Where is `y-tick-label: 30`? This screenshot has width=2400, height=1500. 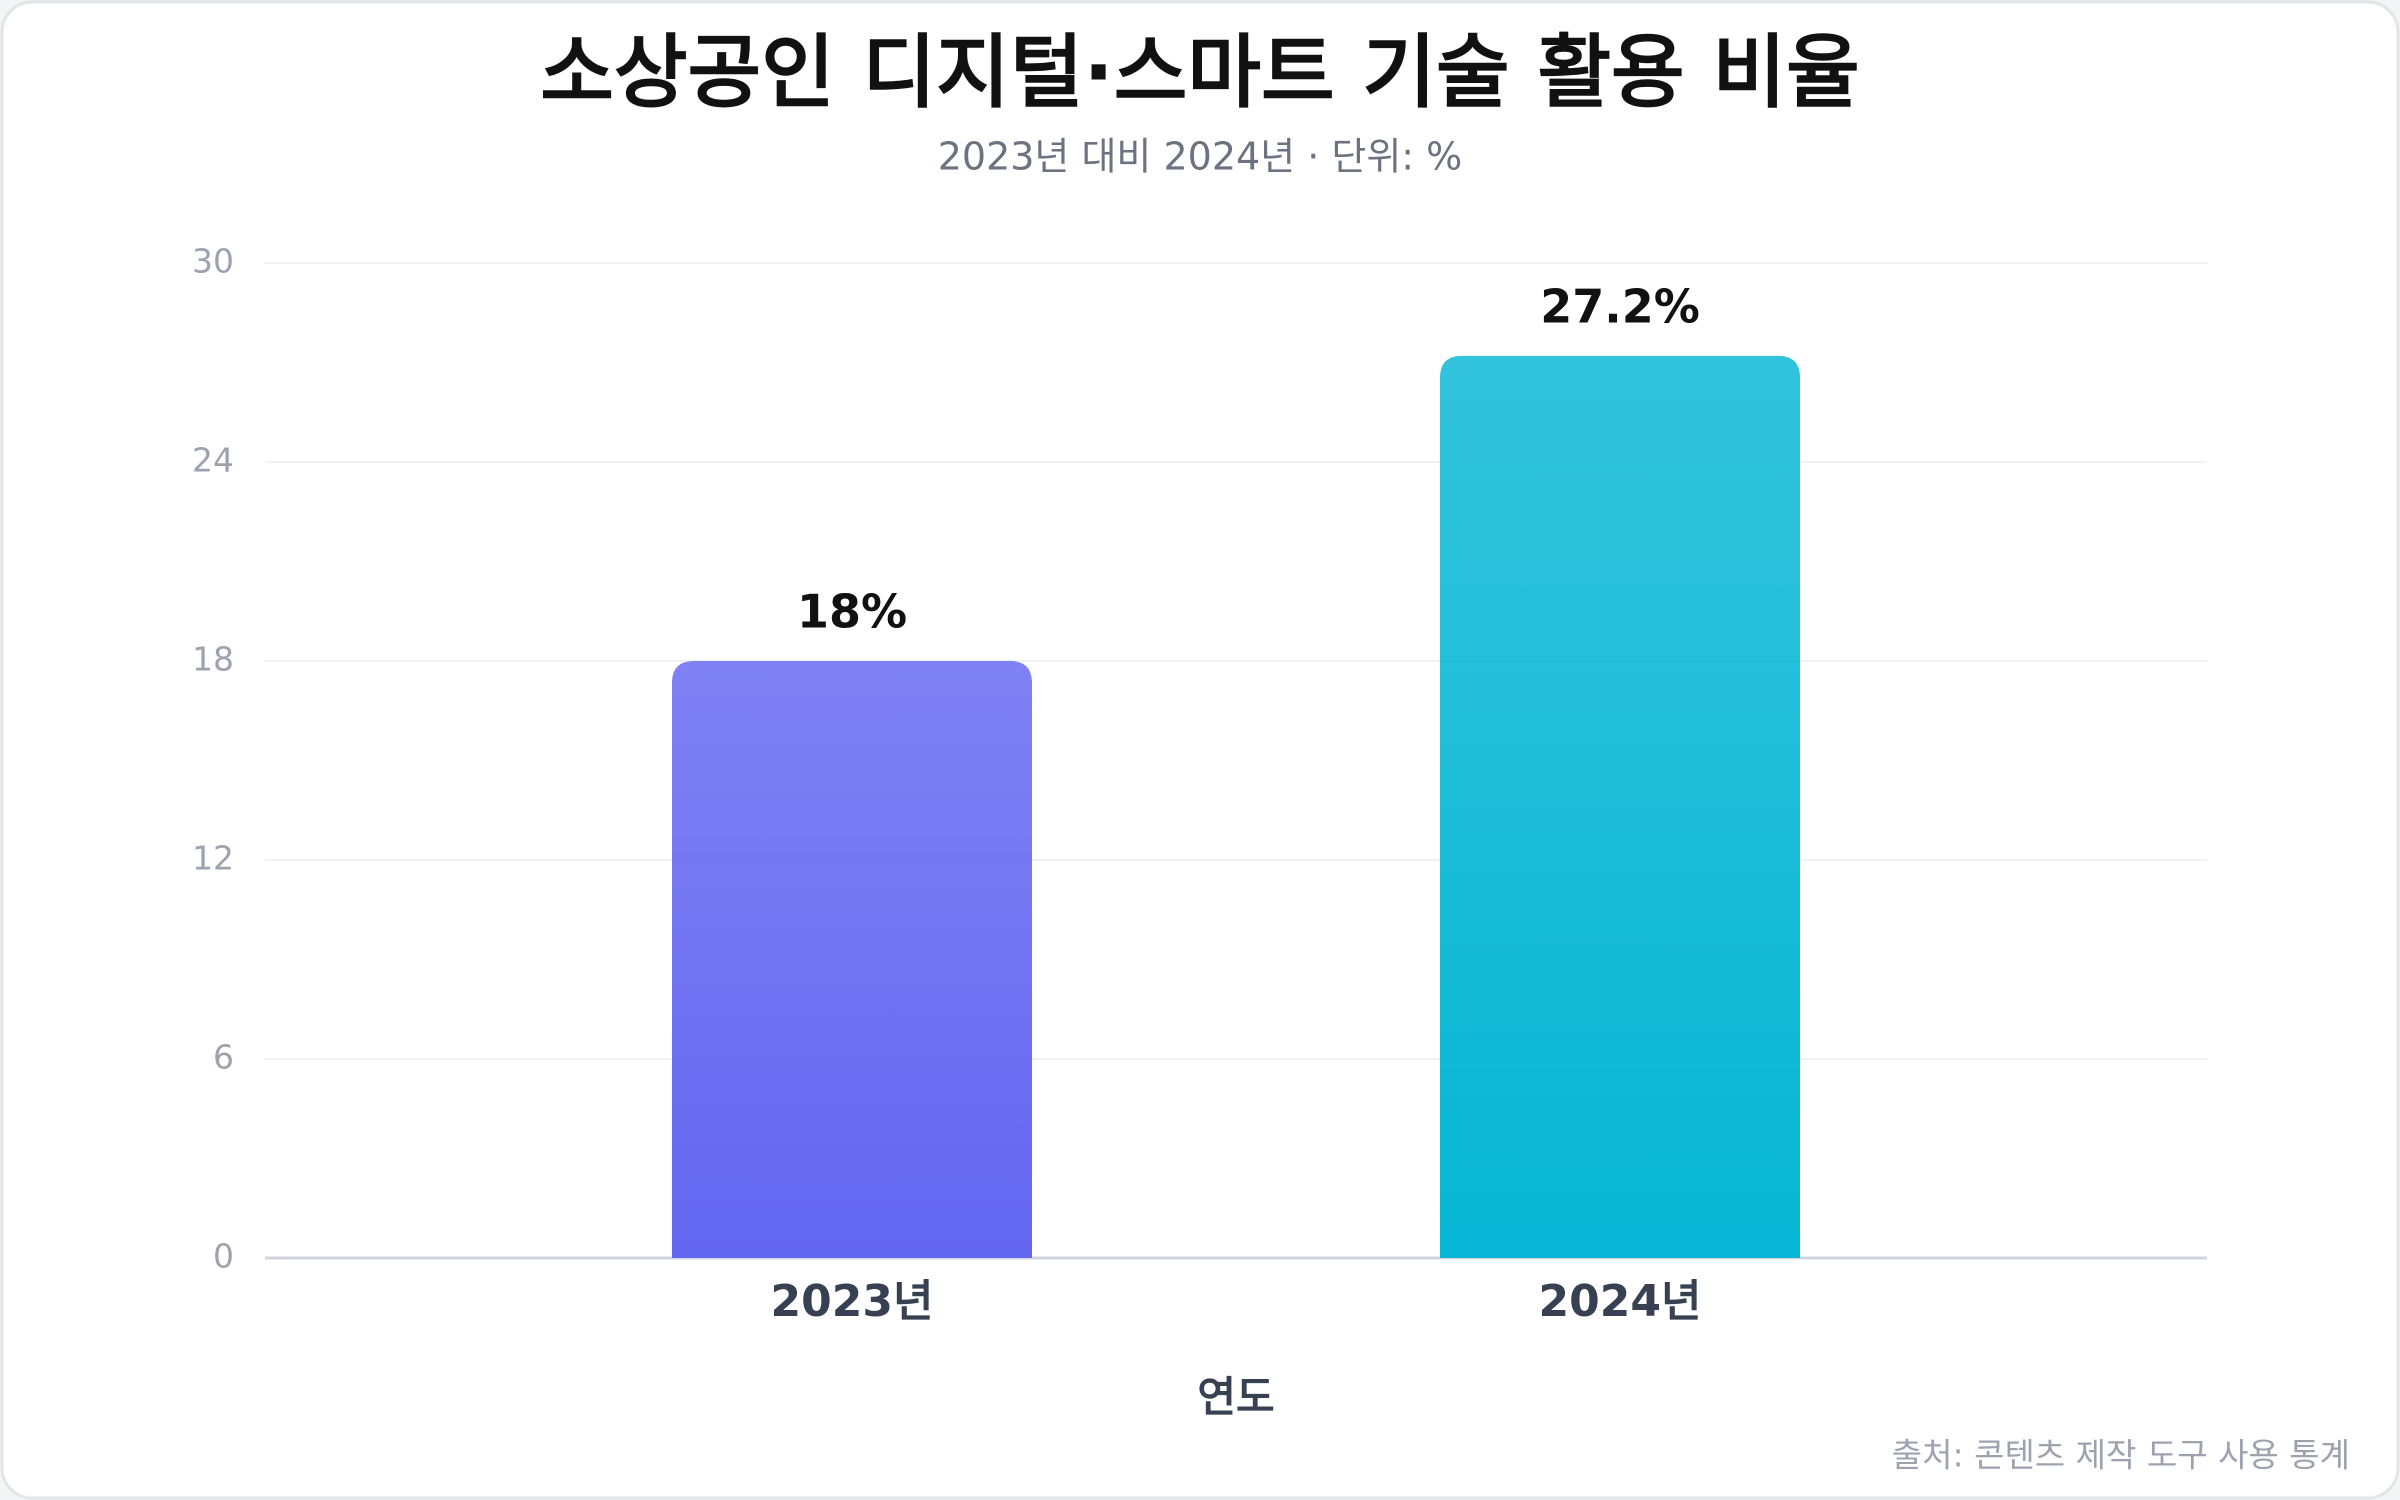
y-tick-label: 30 is located at coordinates (213, 261).